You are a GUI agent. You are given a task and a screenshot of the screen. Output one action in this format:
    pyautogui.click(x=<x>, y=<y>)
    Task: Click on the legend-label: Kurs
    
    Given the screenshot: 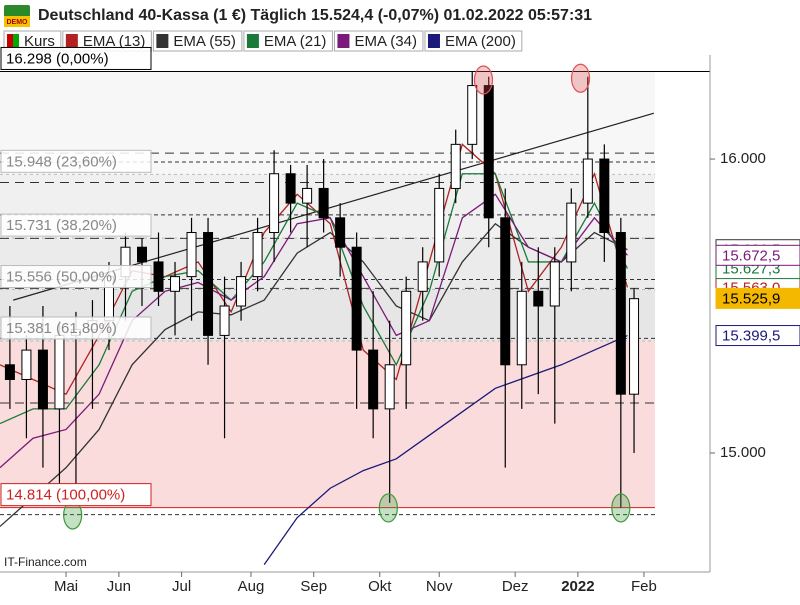 What is the action you would take?
    pyautogui.click(x=39, y=41)
    